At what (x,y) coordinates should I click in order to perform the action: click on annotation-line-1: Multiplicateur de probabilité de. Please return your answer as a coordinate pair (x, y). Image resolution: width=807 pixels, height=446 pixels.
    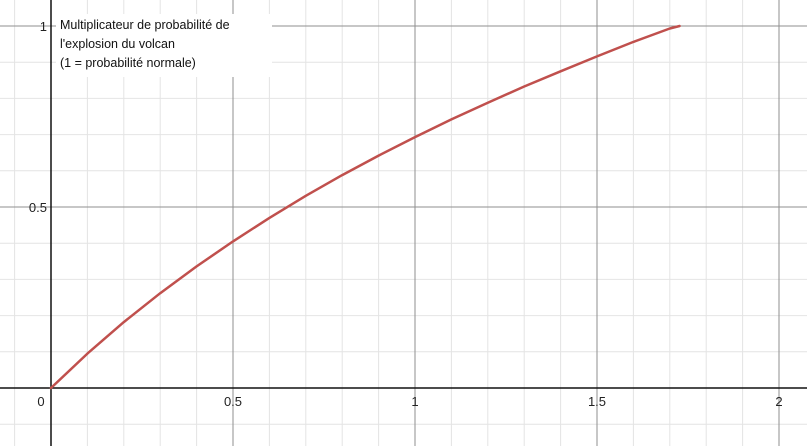
    Looking at the image, I should click on (145, 25).